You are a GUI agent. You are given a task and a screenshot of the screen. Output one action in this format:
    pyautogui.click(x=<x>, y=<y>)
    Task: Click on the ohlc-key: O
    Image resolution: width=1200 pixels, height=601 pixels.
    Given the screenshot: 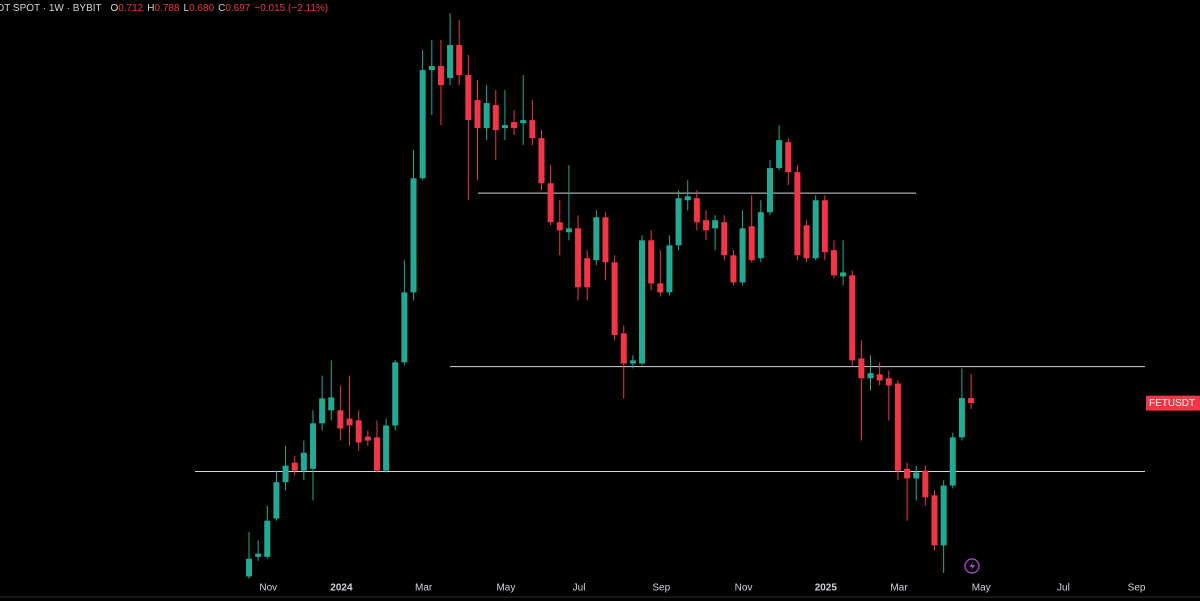 What is the action you would take?
    pyautogui.click(x=114, y=8)
    